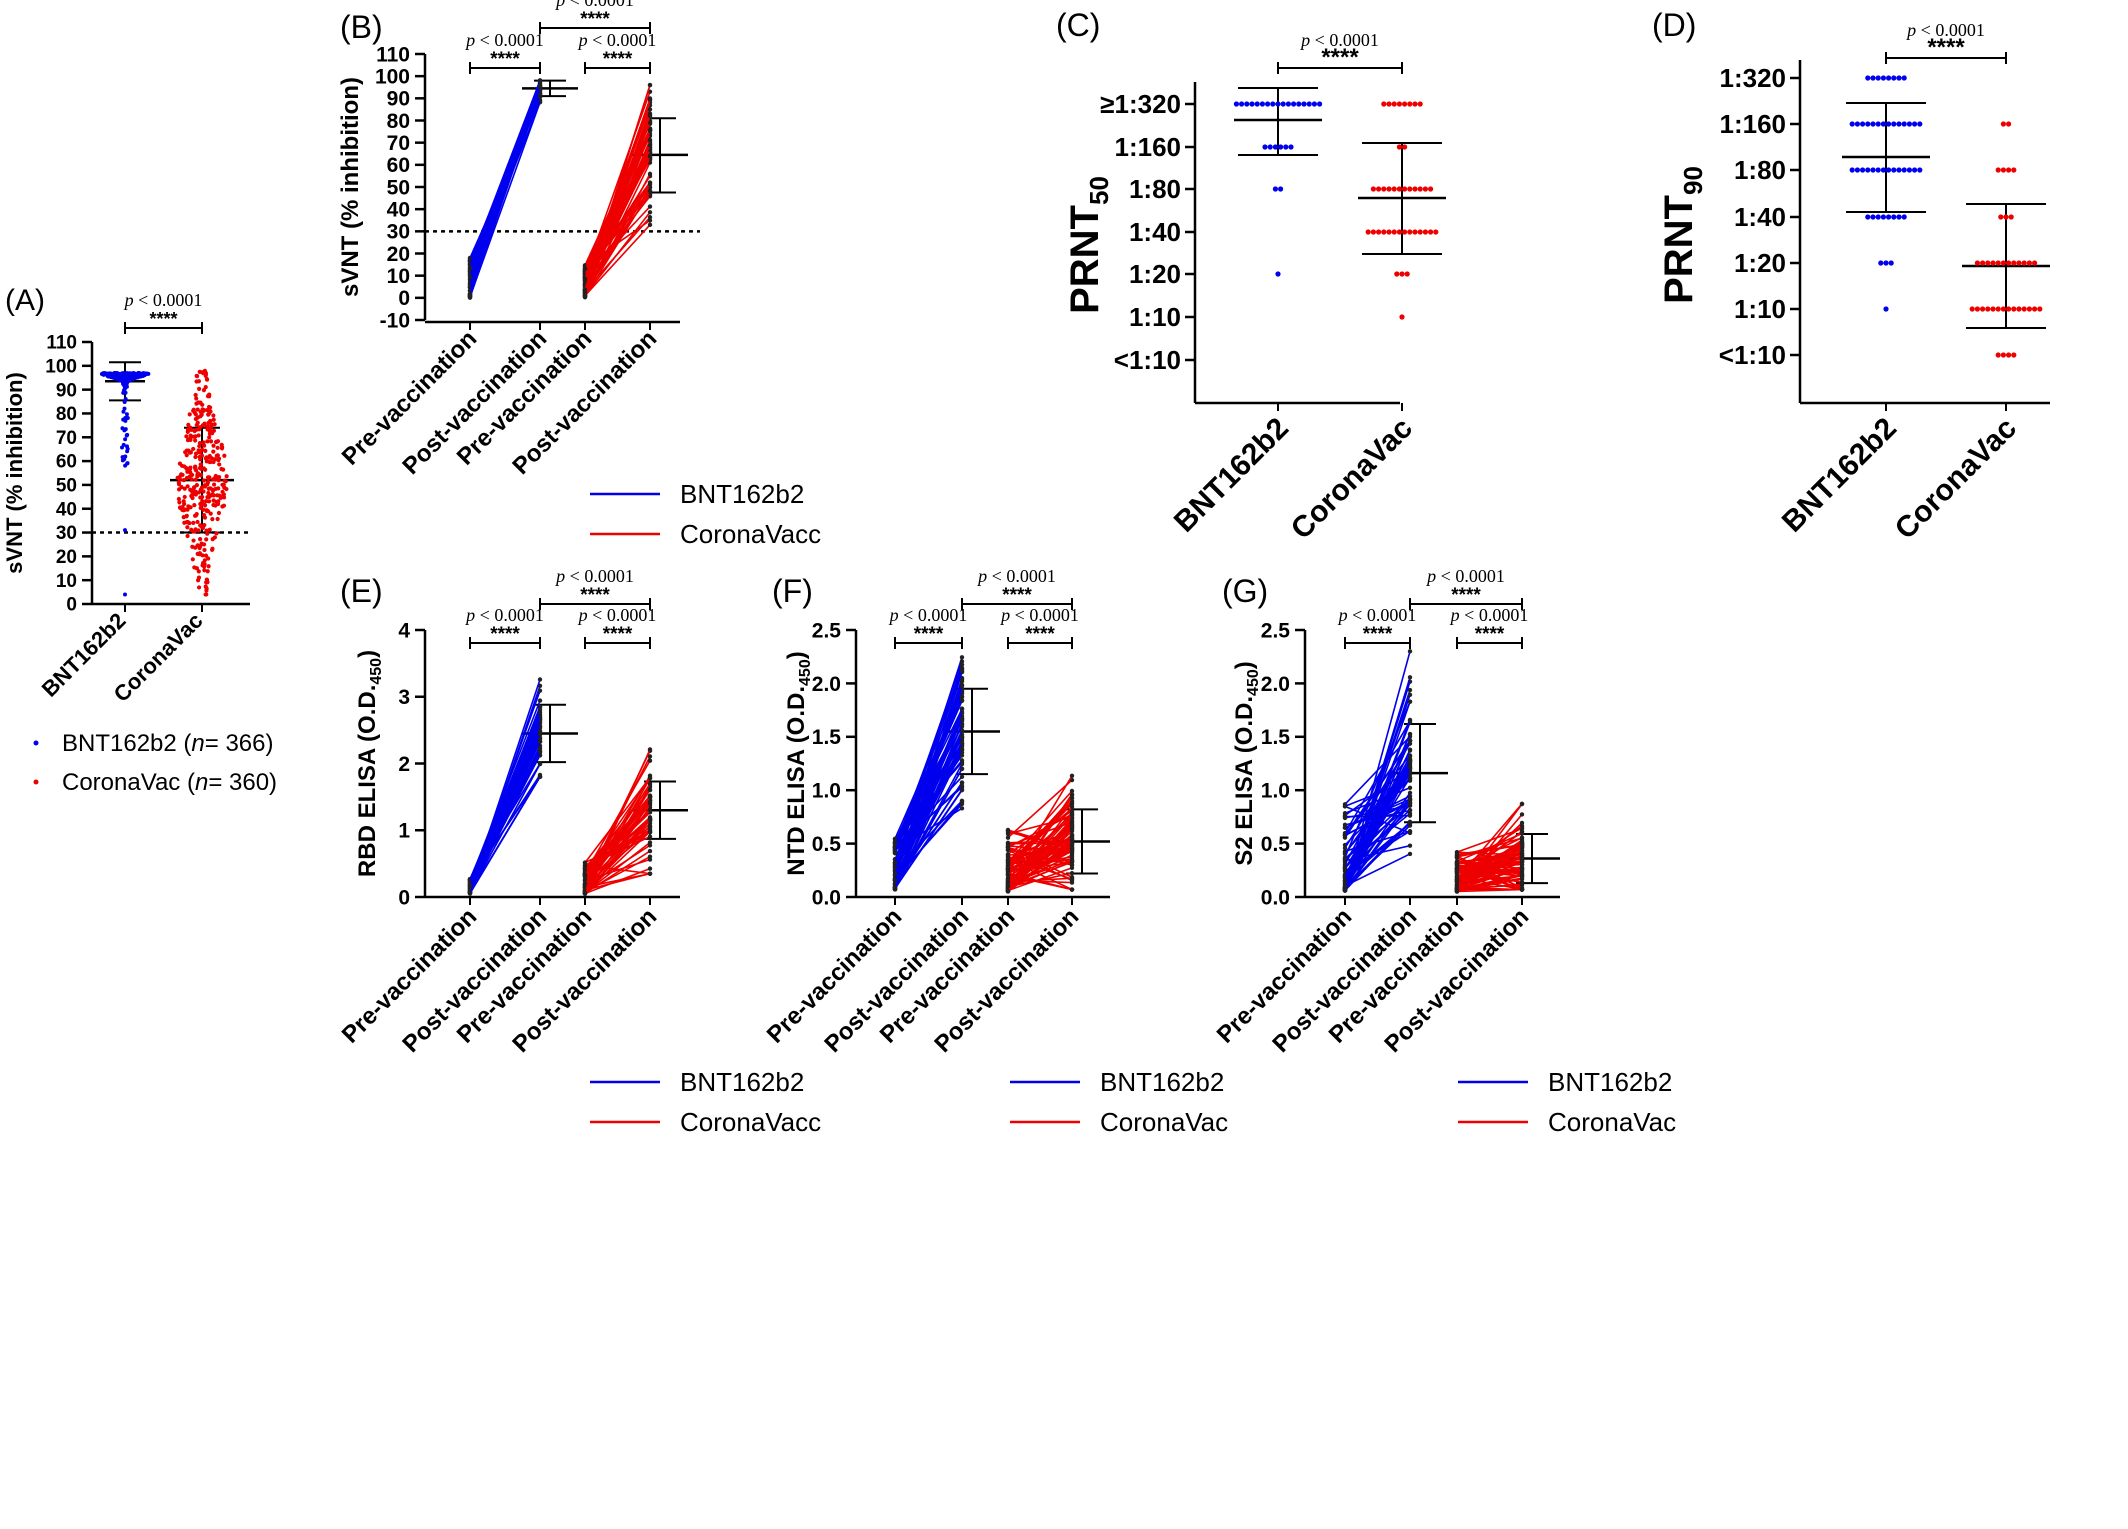 The image size is (2128, 1529). I want to click on y-tick-label: 0.0, so click(1275, 897).